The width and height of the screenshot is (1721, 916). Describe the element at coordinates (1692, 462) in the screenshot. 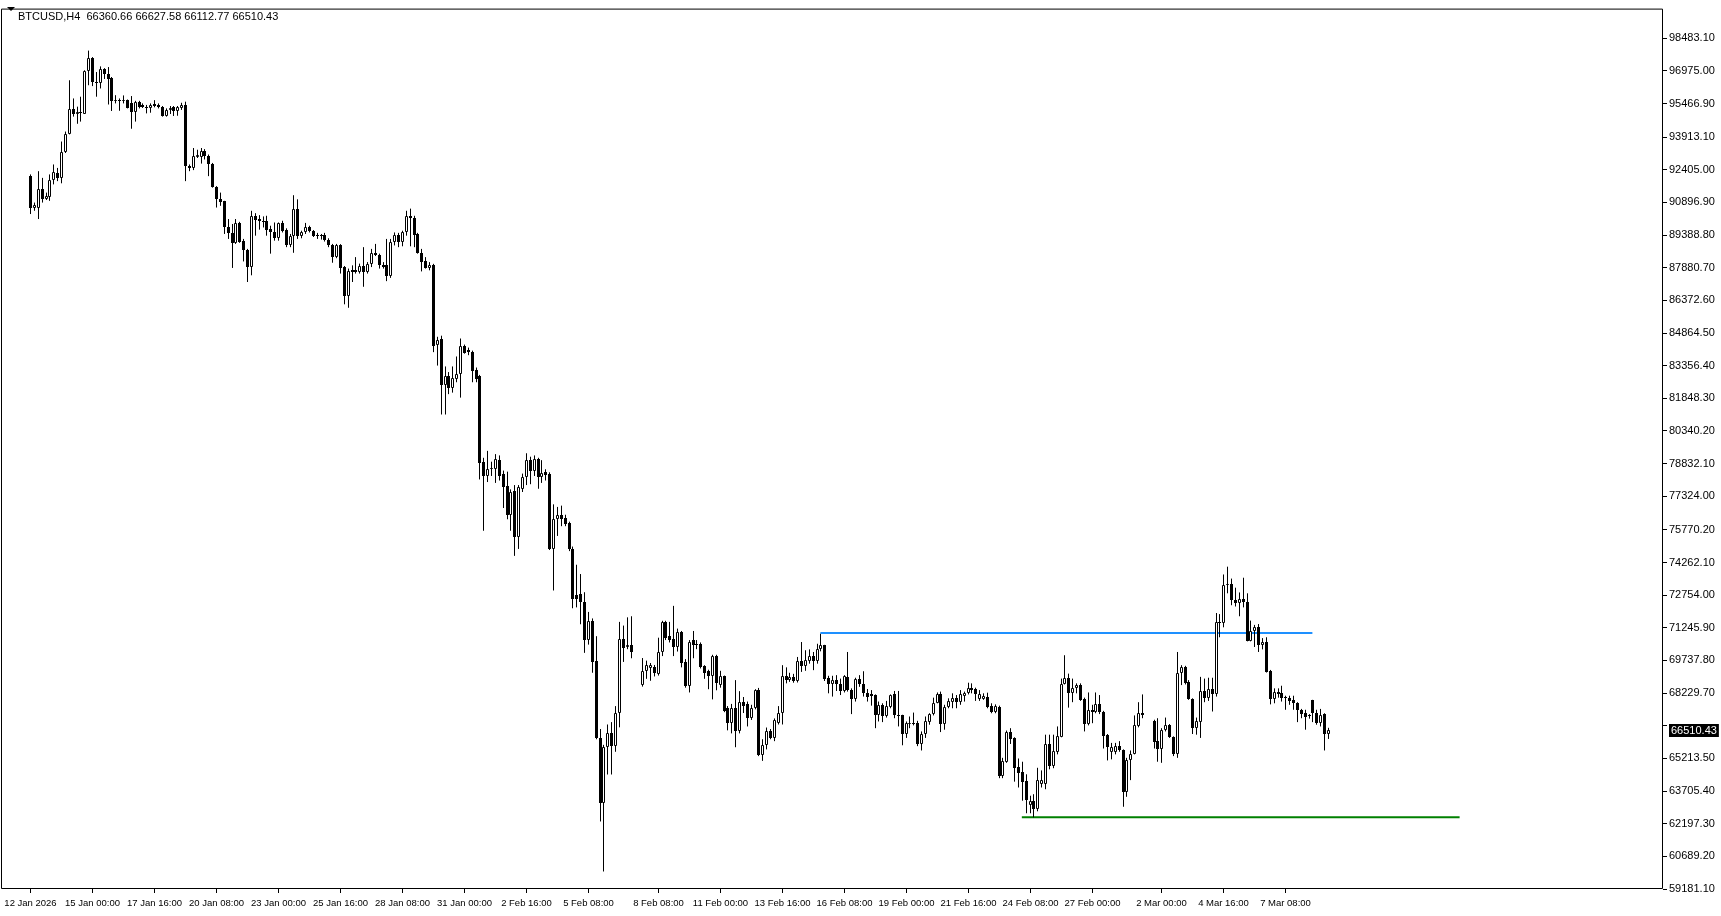

I see `y-tick-label: 78832.10` at that location.